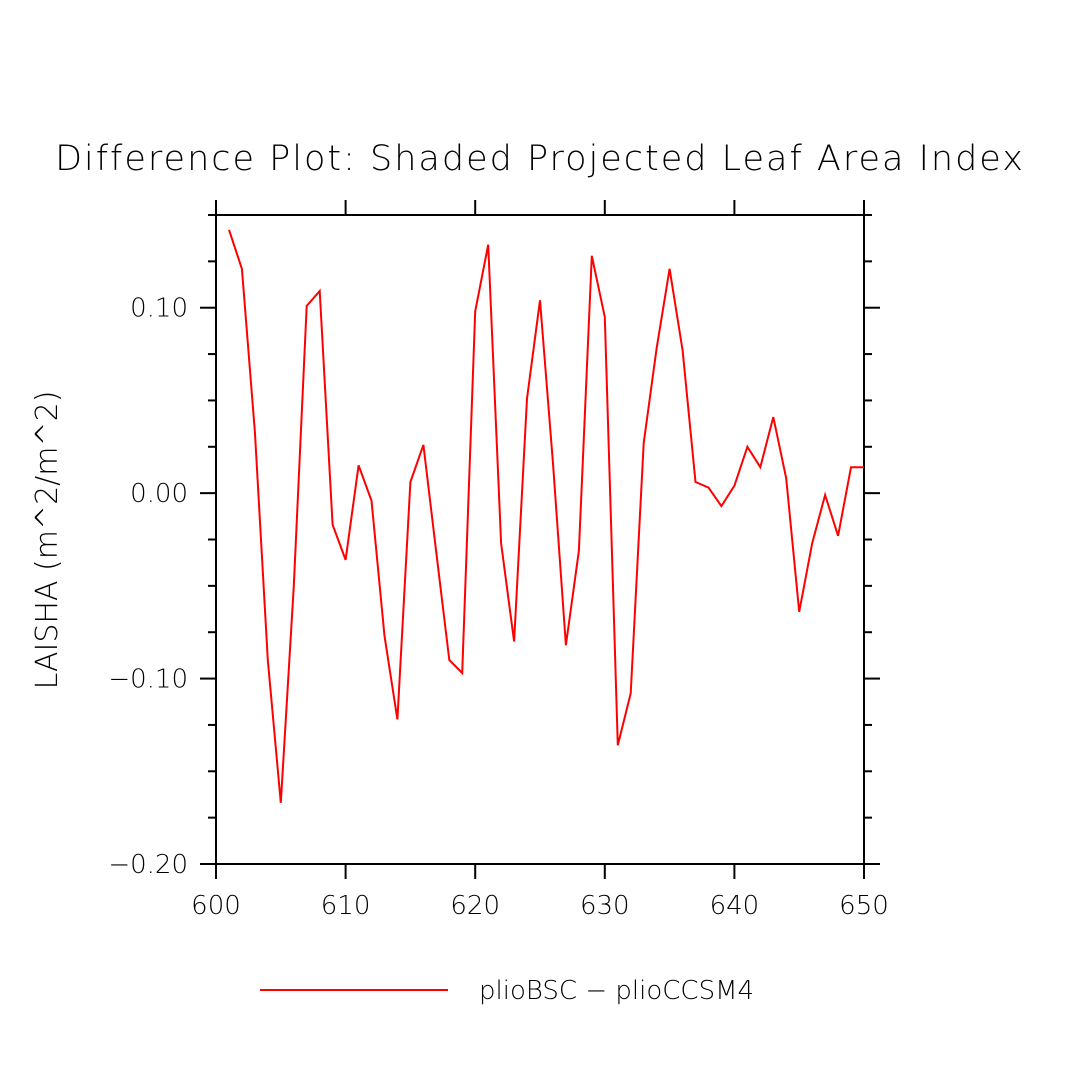 The width and height of the screenshot is (1080, 1080). What do you see at coordinates (616, 991) in the screenshot?
I see `legend-label: plioBSC − plioCCSM4` at bounding box center [616, 991].